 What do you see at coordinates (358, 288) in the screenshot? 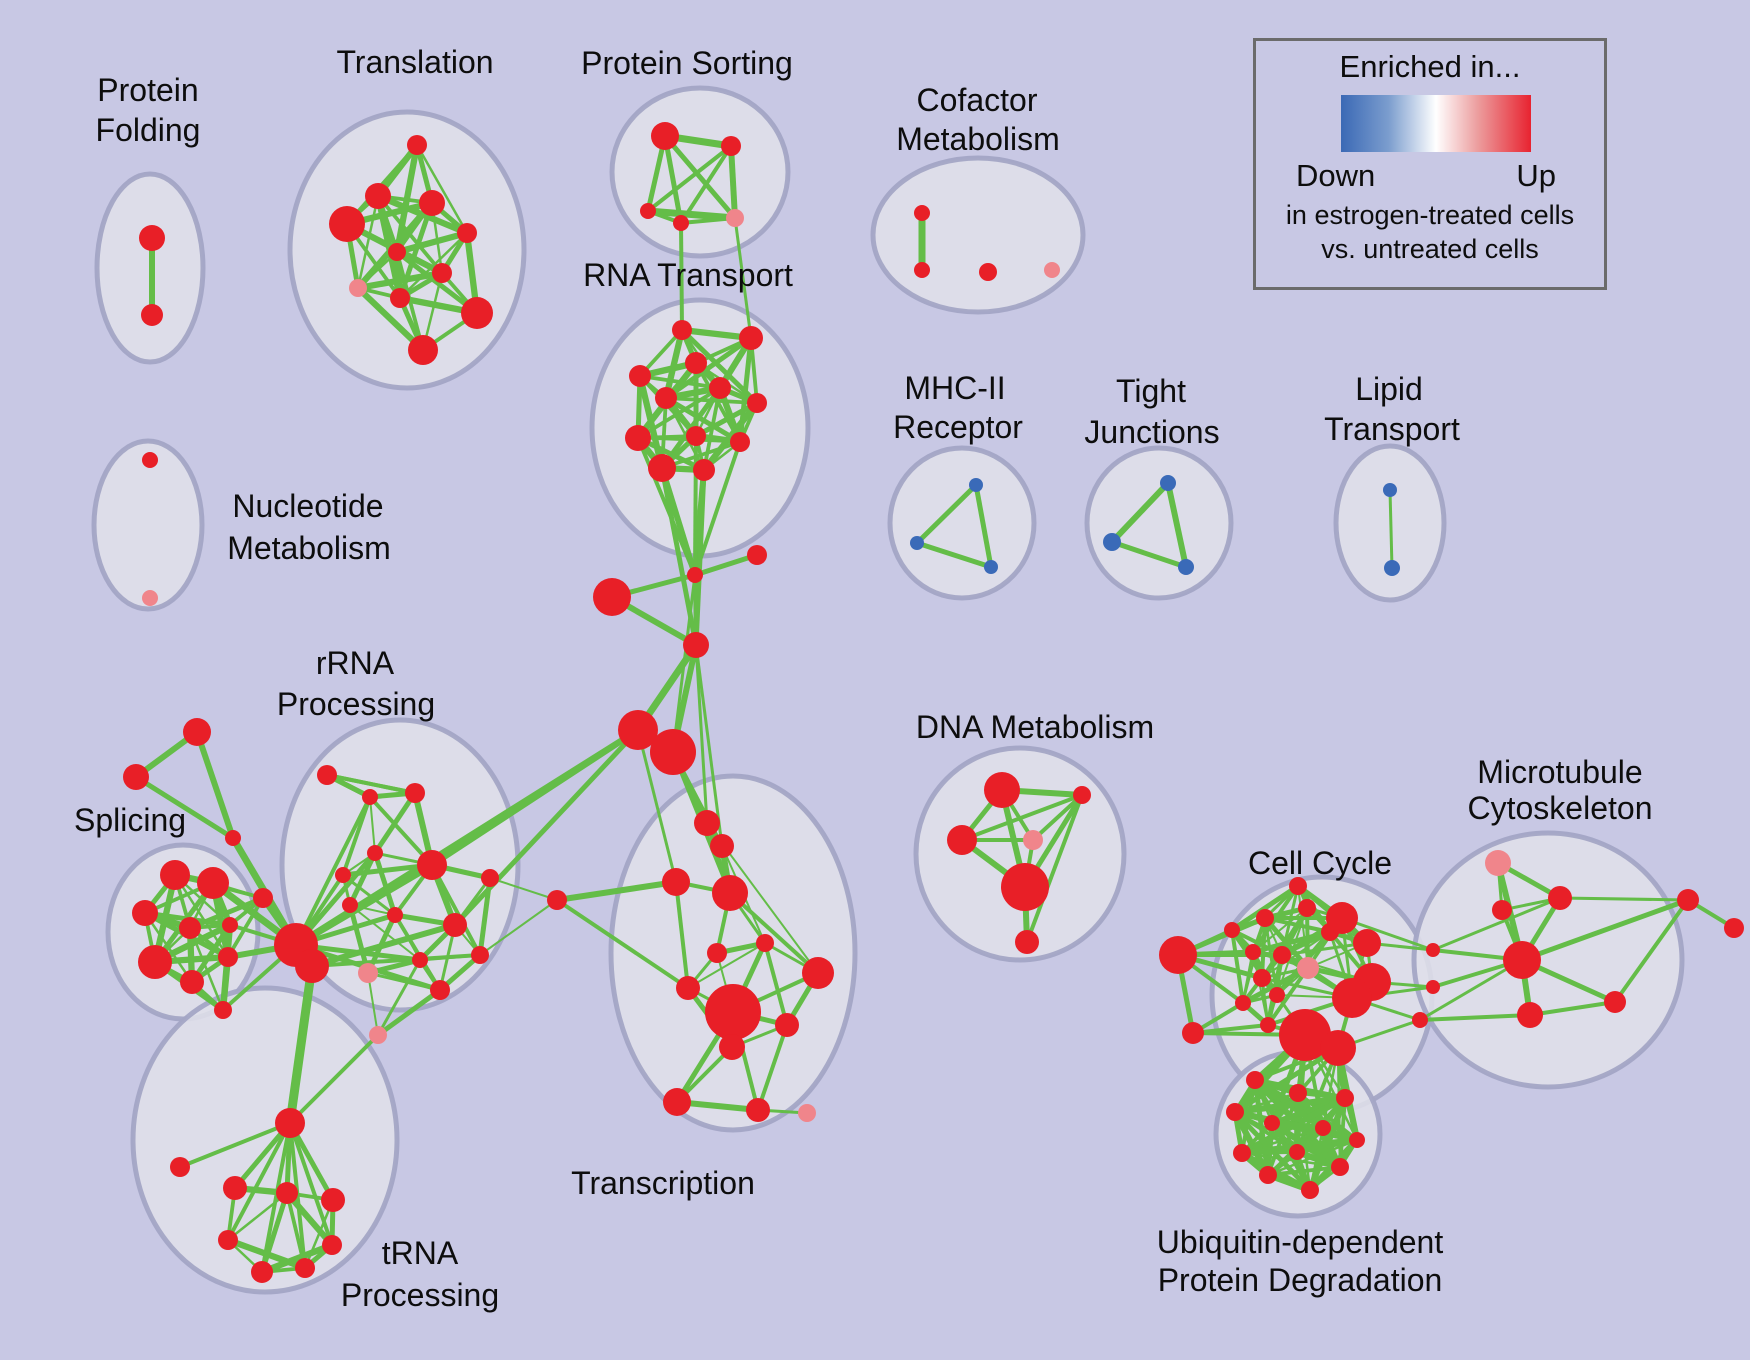
I see `node-t8` at bounding box center [358, 288].